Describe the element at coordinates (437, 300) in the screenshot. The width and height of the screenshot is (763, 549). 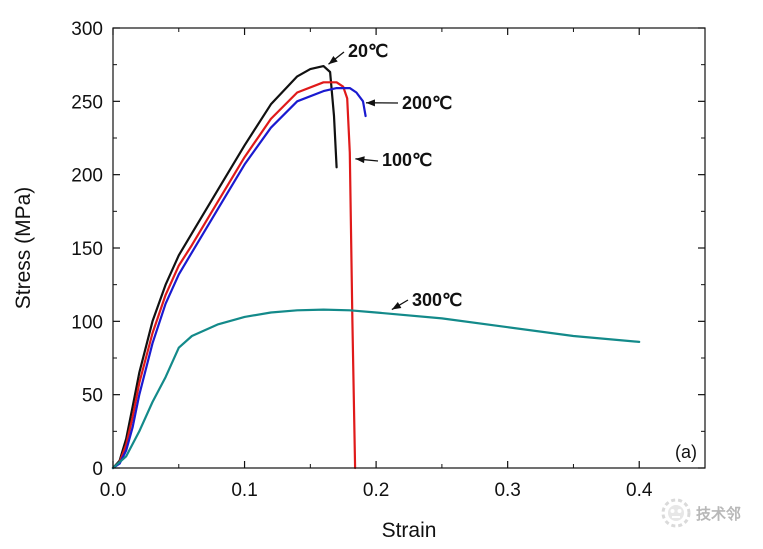
I see `annotation-label: 300℃` at that location.